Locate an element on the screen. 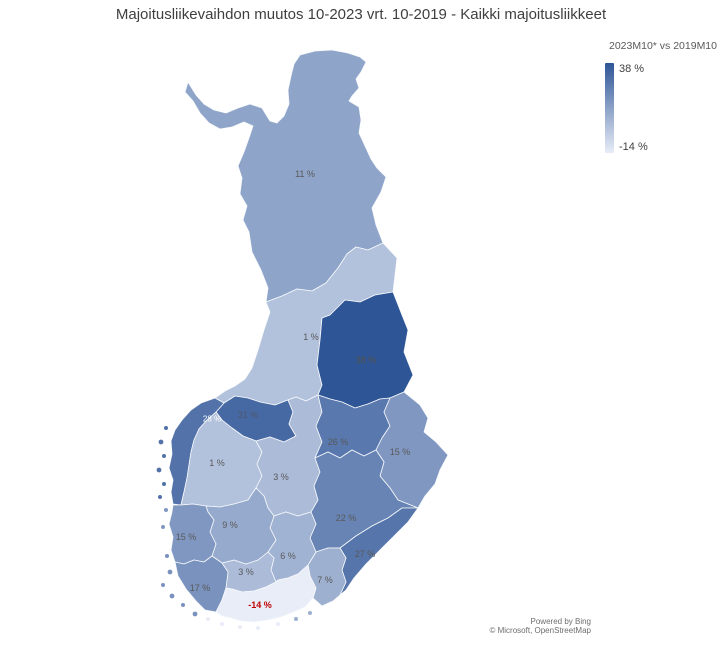 Image resolution: width=722 pixels, height=647 pixels. legend-title: 2023M10* vs 2019M10 is located at coordinates (663, 46).